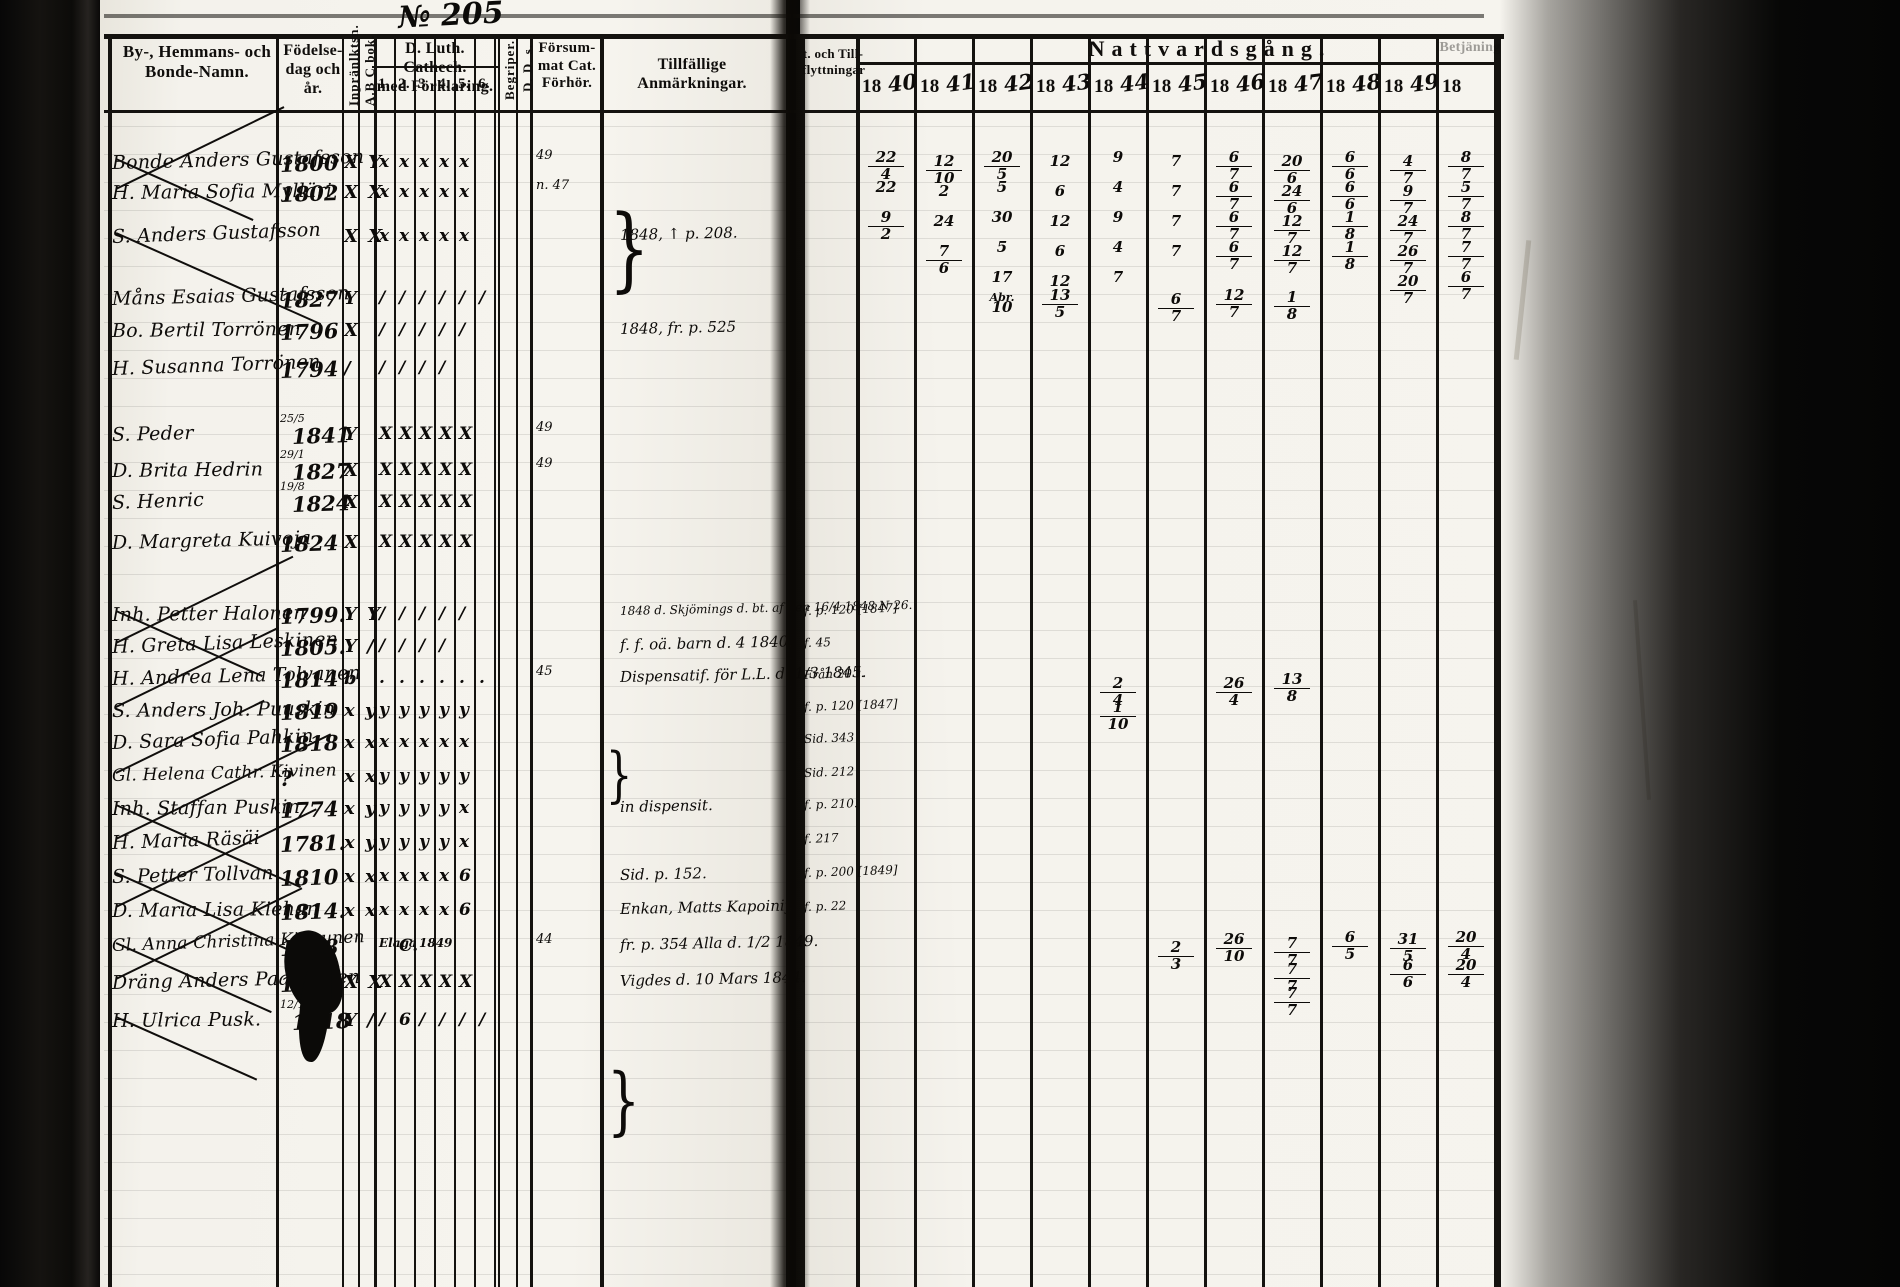  Describe the element at coordinates (1176, 161) in the screenshot. I see `communion-mark-1845-0: 7` at that location.